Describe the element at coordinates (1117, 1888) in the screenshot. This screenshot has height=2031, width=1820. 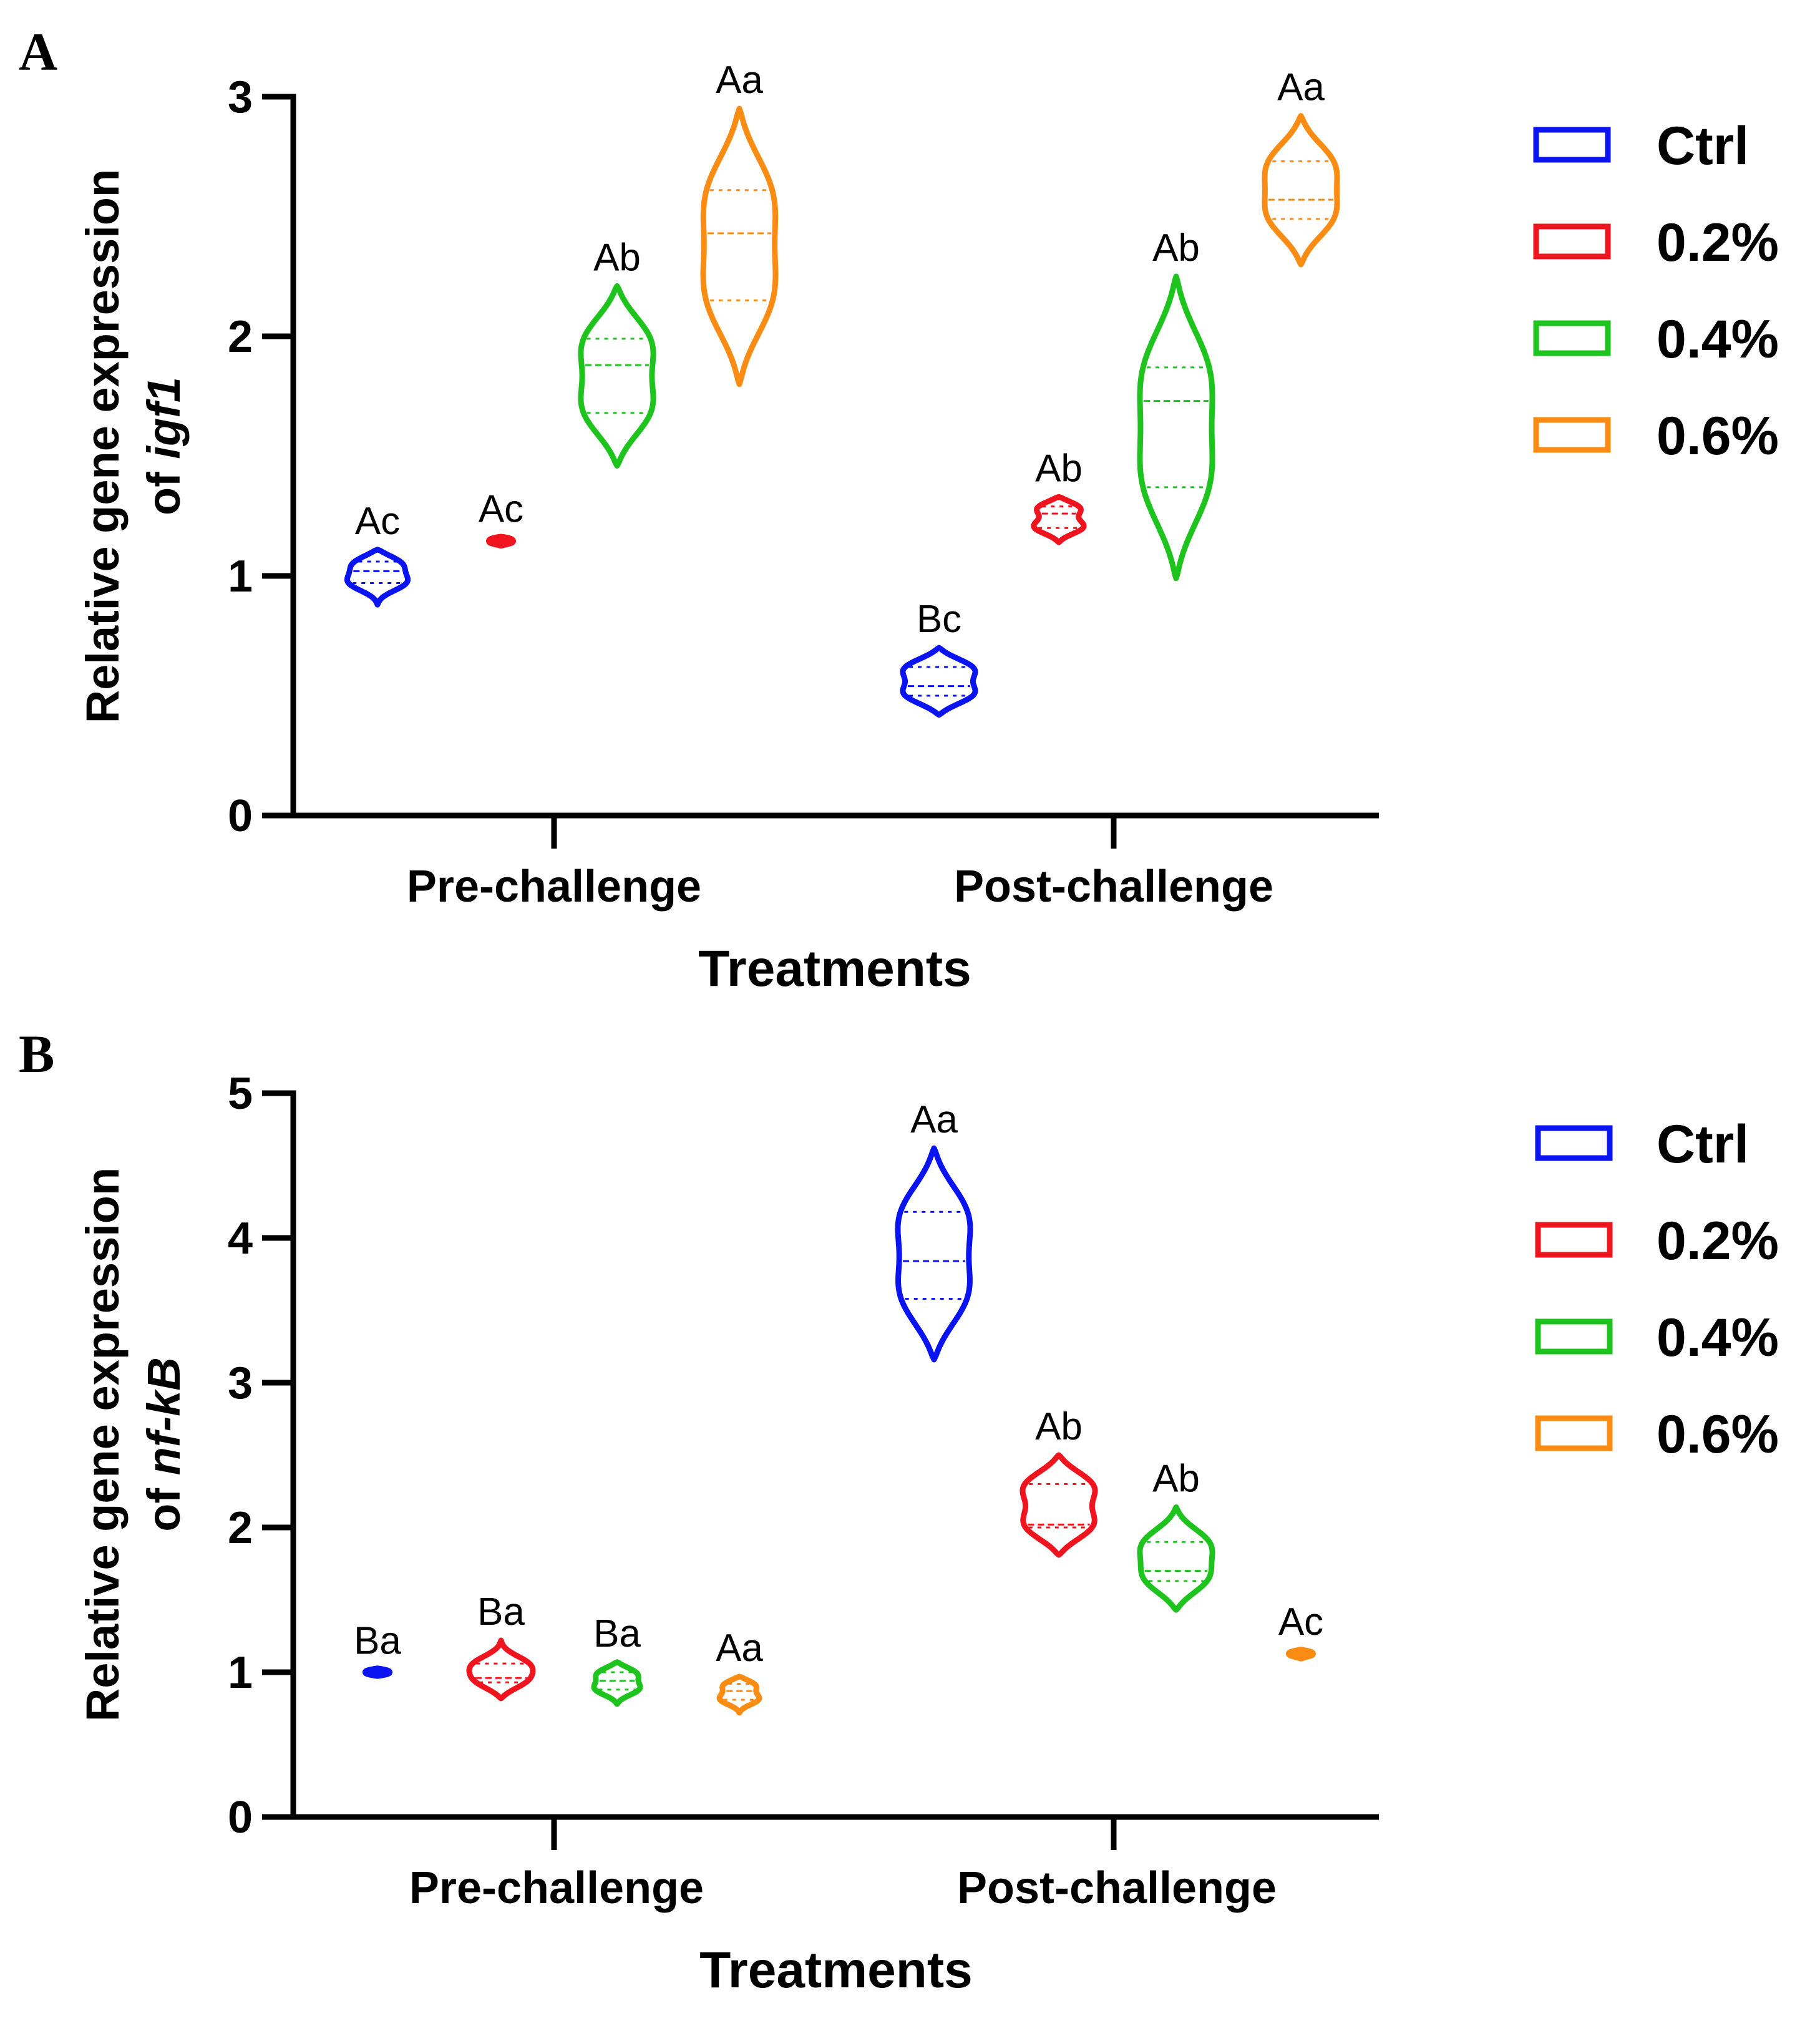
I see `category-label-post-b: Post-challenge` at that location.